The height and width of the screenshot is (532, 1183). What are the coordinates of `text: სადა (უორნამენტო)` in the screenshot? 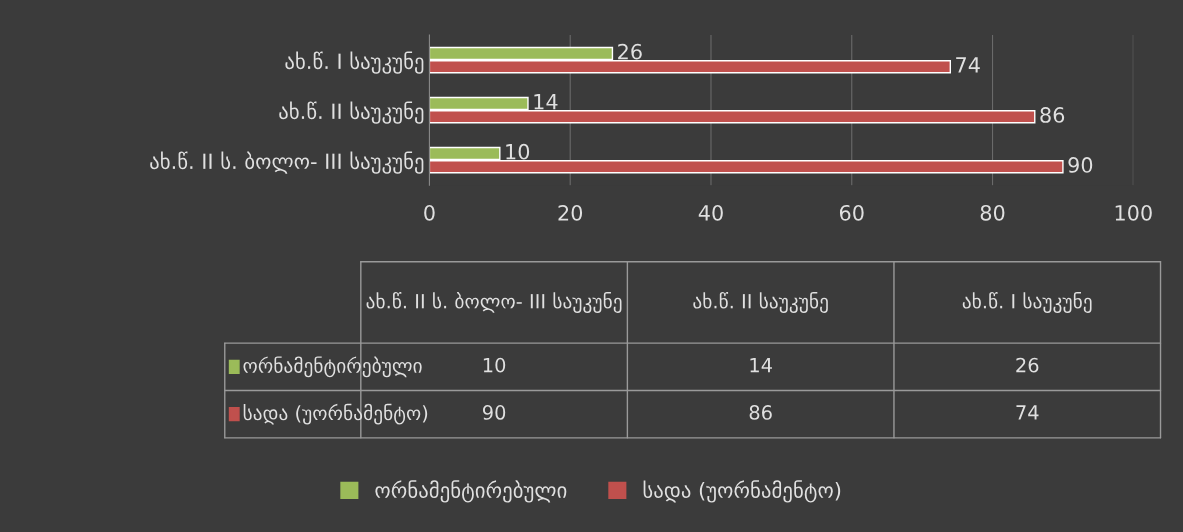 It's located at (742, 491).